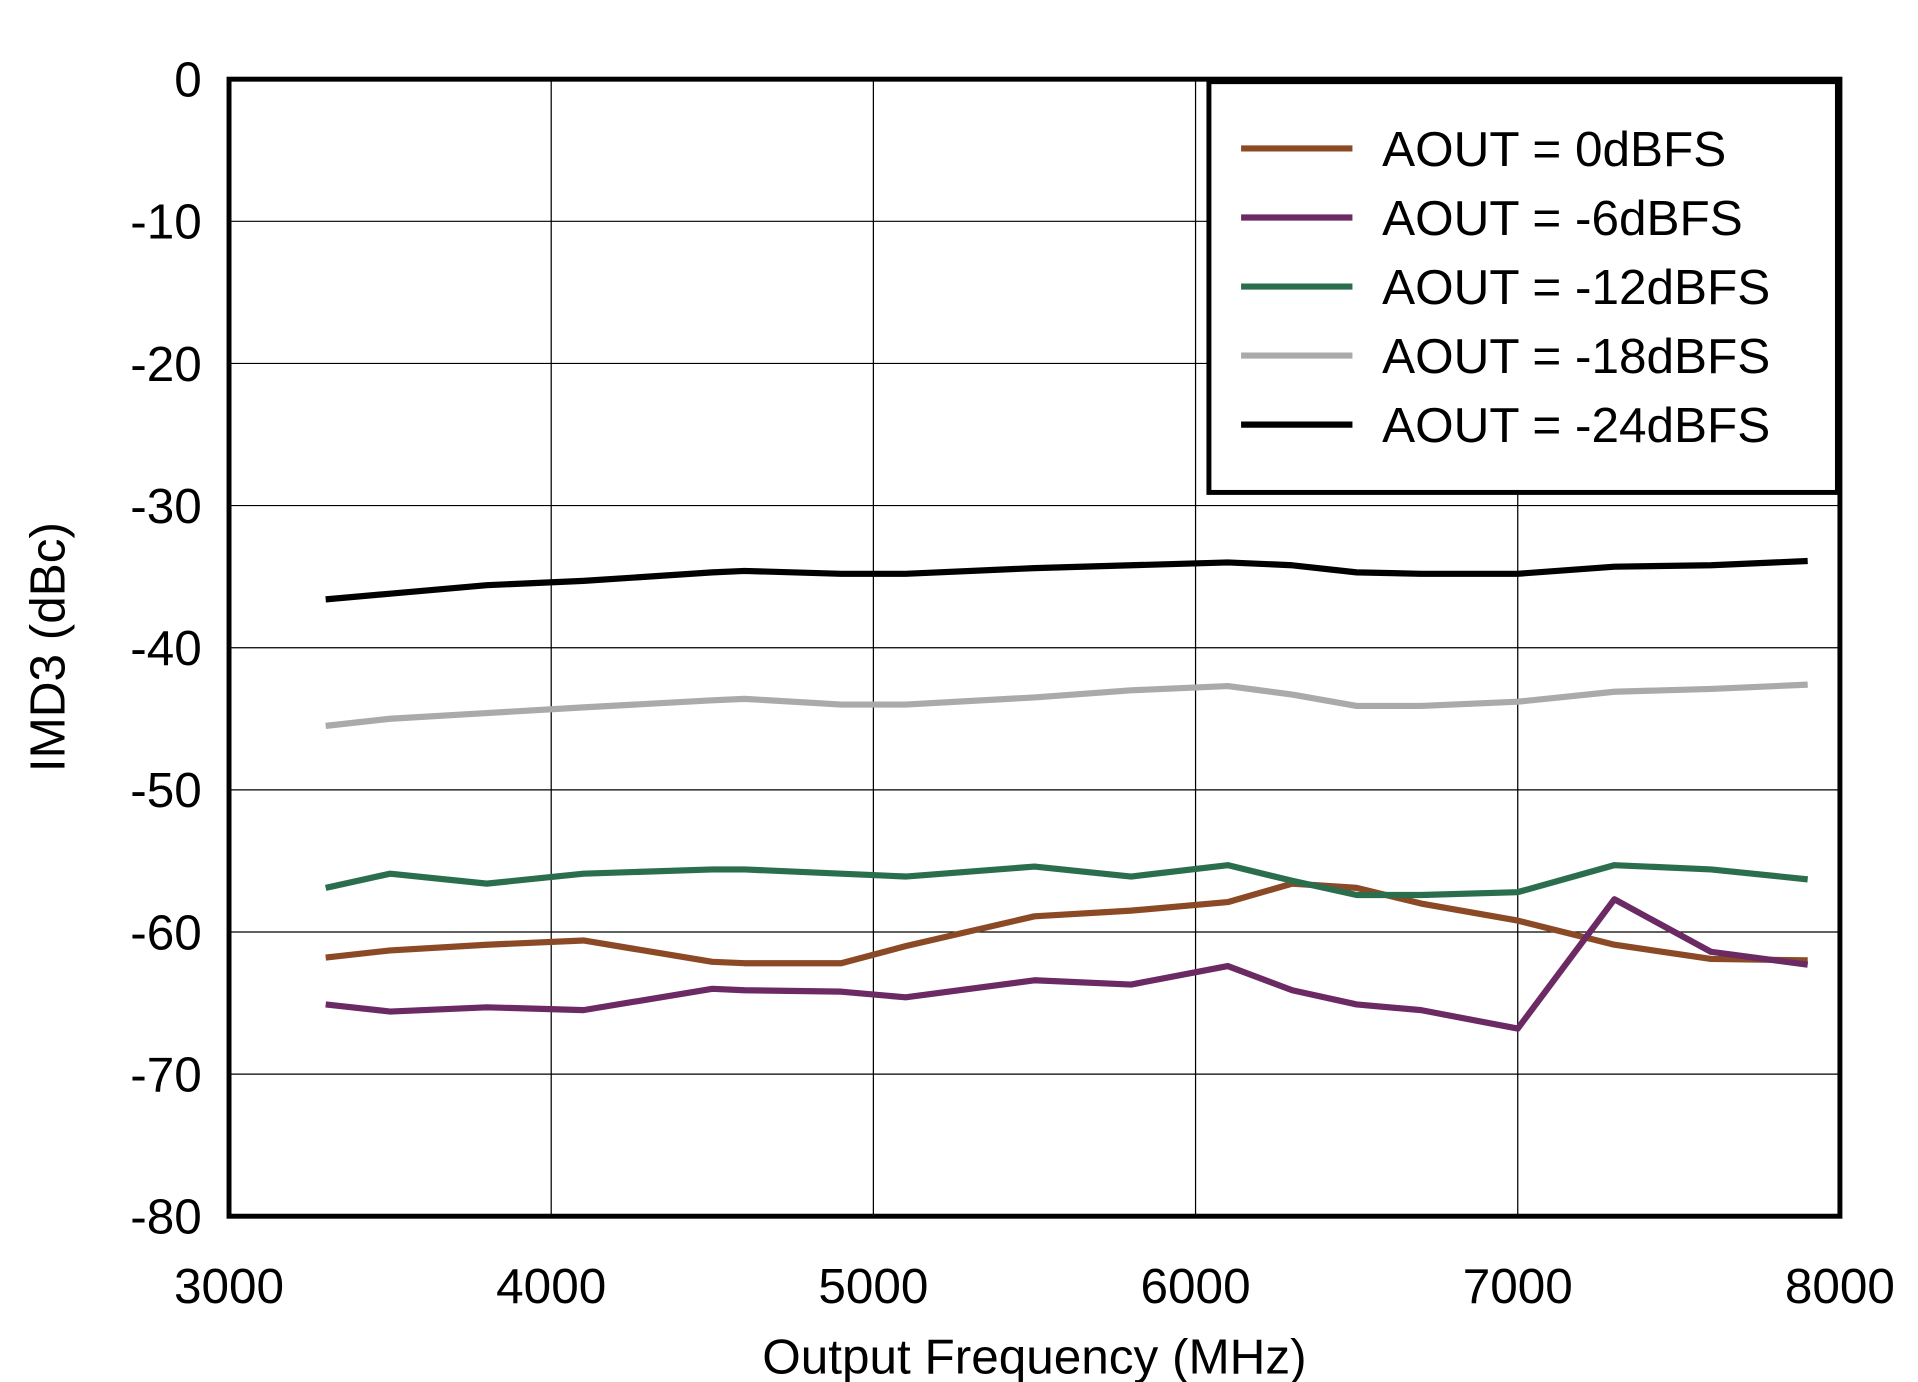 The width and height of the screenshot is (1918, 1382). I want to click on y-tick-label: 0, so click(188, 80).